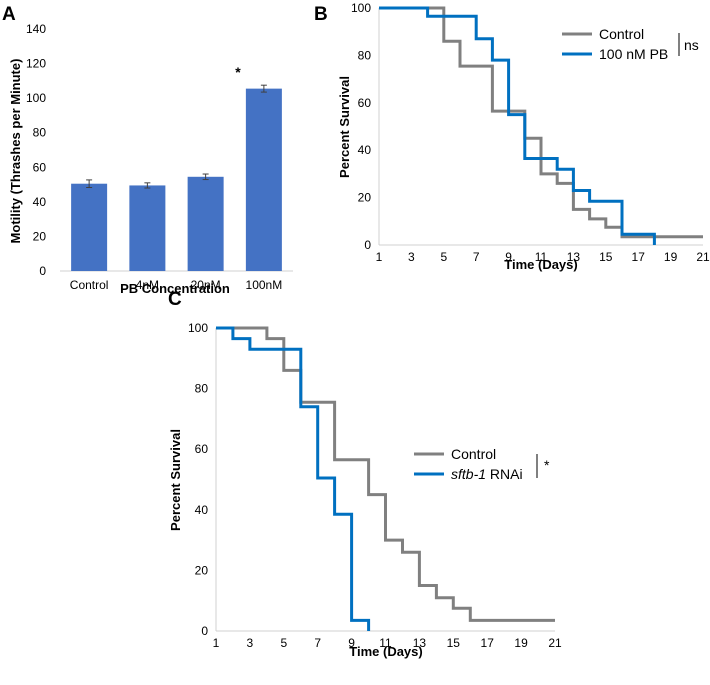 This screenshot has height=685, width=710. What do you see at coordinates (365, 198) in the screenshot?
I see `panel-b-y-tick-label: 20` at bounding box center [365, 198].